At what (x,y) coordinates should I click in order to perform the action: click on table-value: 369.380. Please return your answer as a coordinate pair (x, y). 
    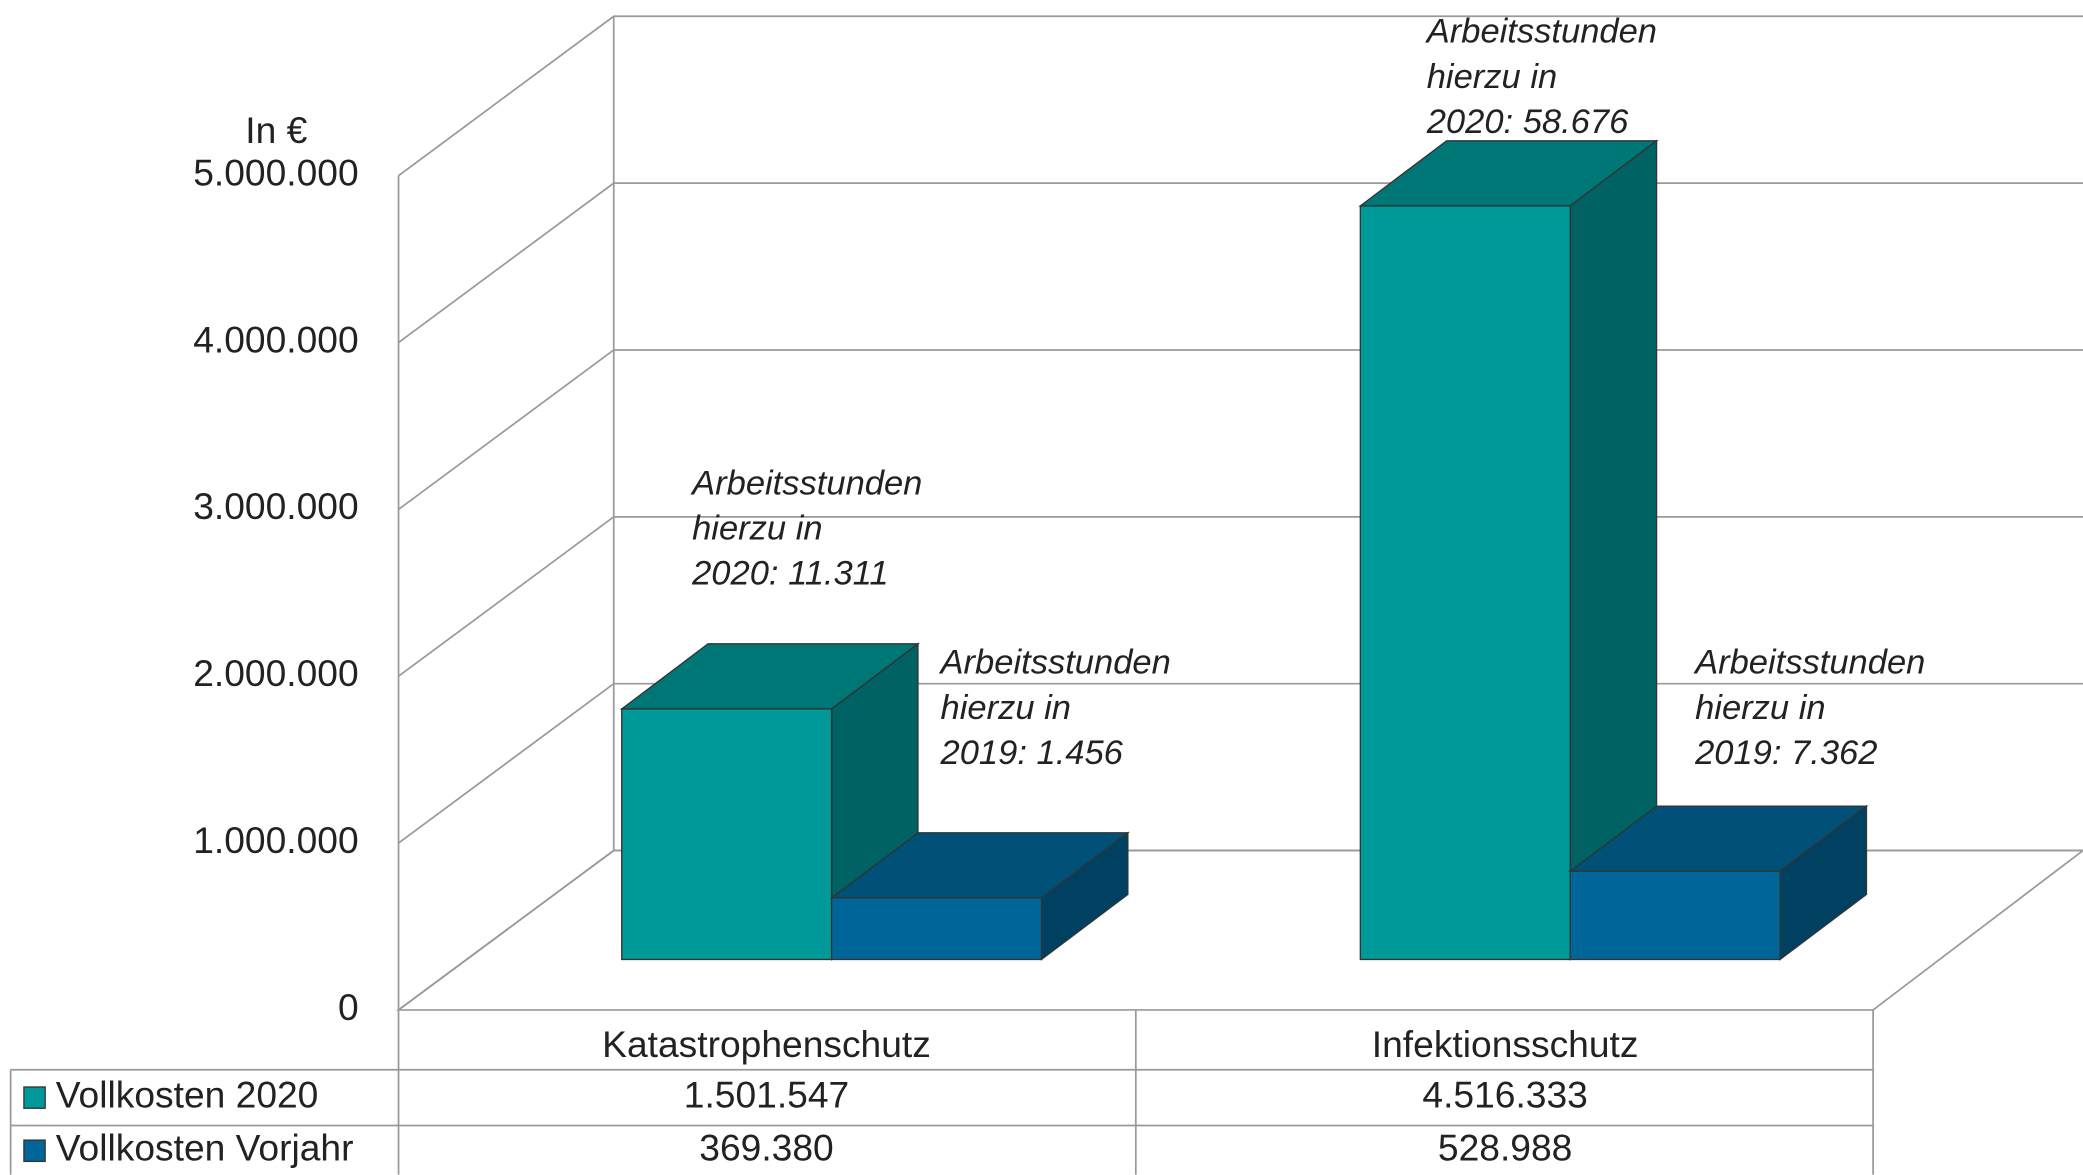
    Looking at the image, I should click on (766, 1148).